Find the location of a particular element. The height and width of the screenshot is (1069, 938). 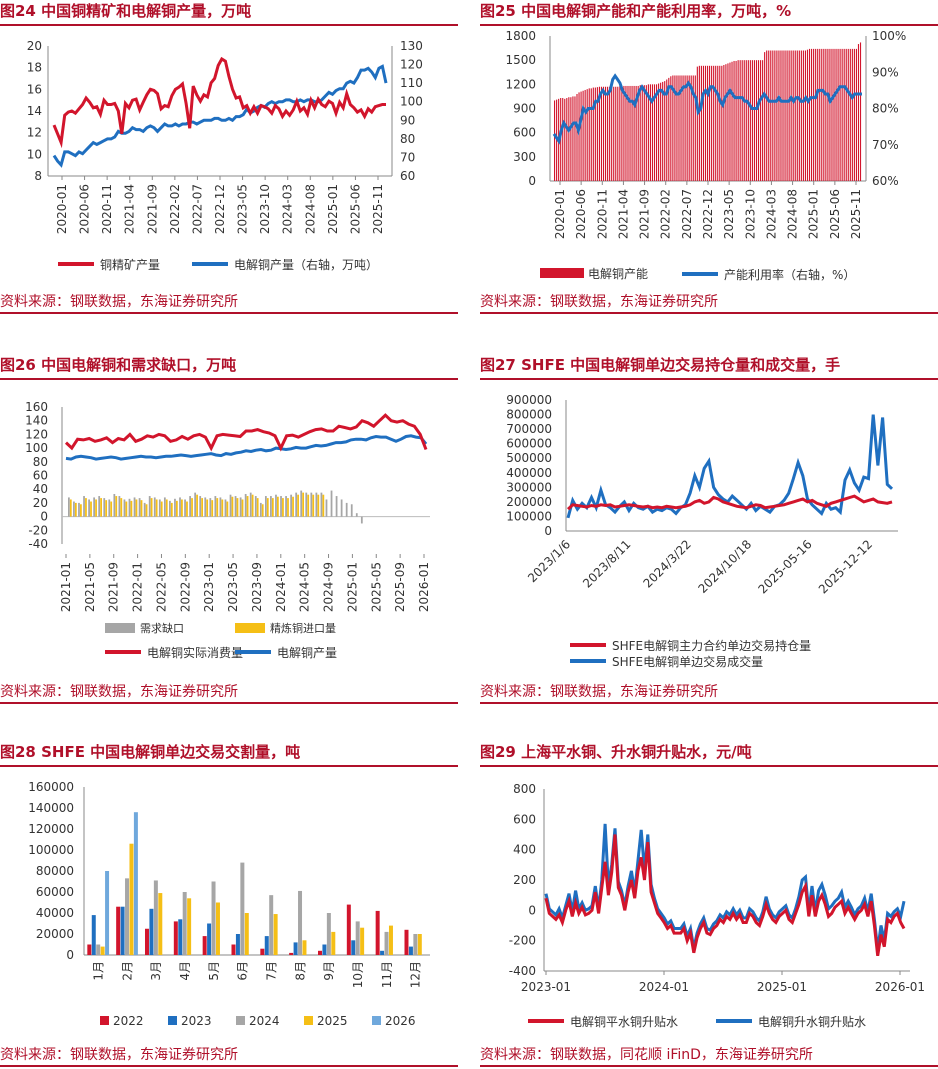

x-tick-label: 2025-12-12 is located at coordinates (845, 566).